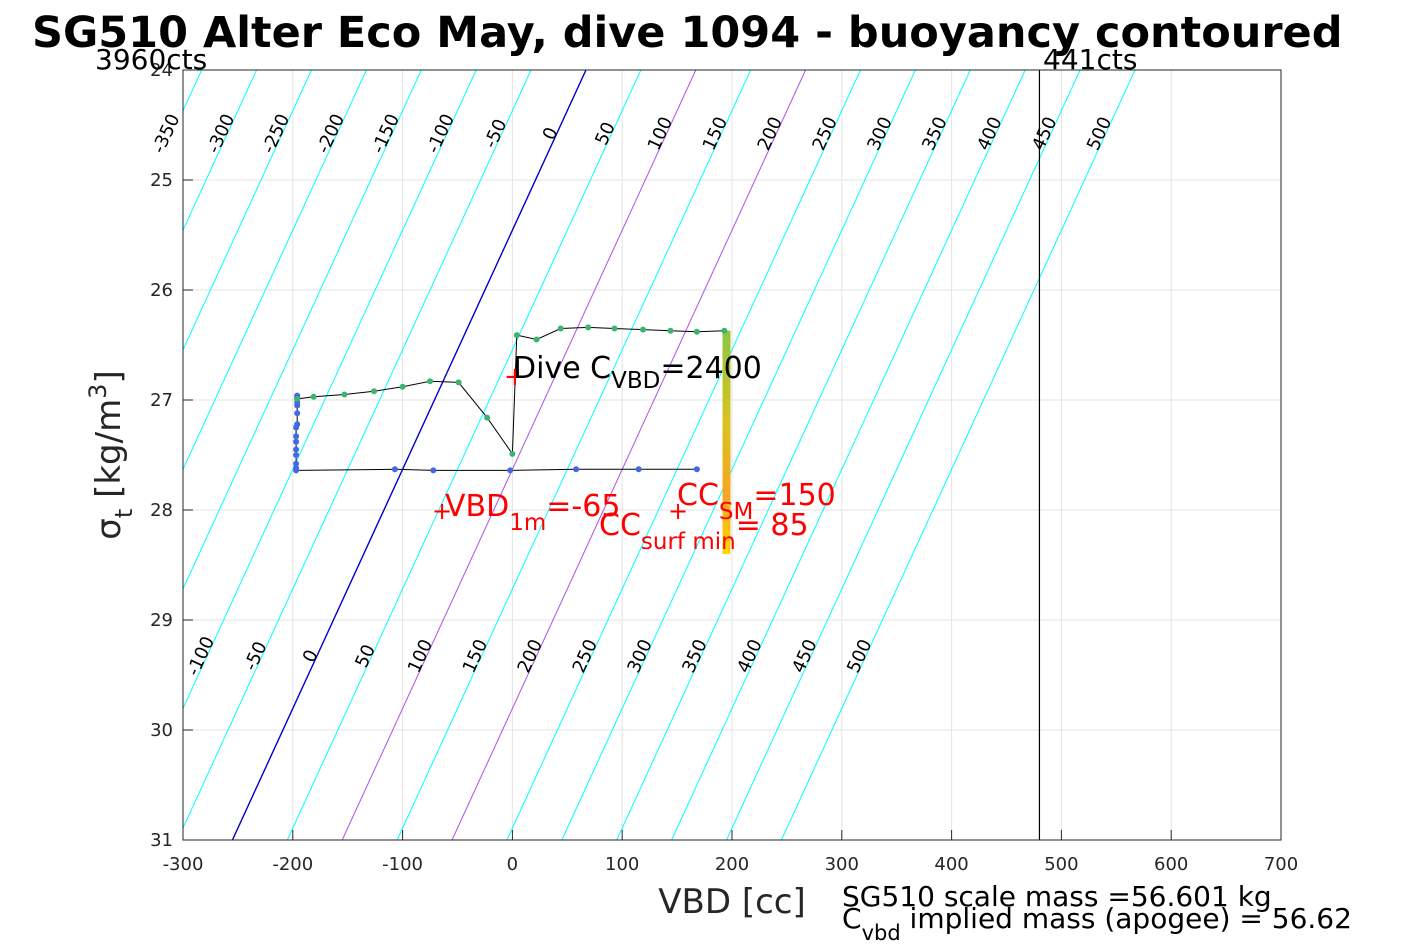  What do you see at coordinates (161, 290) in the screenshot?
I see `y-tick-label: 26` at bounding box center [161, 290].